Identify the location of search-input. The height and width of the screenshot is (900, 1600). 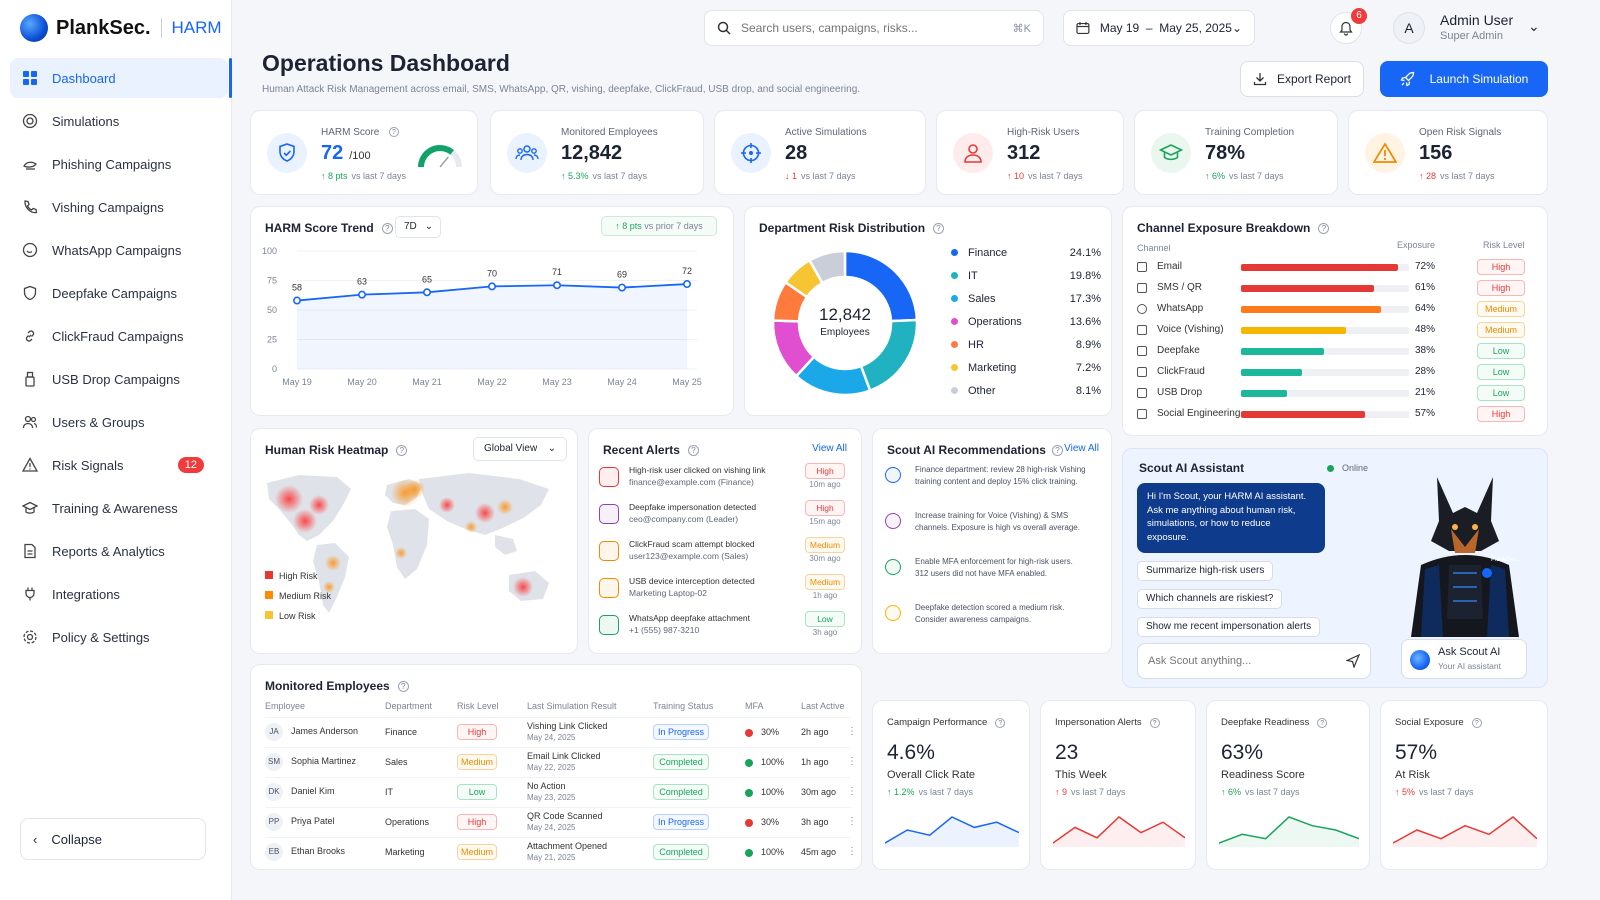
(877, 28).